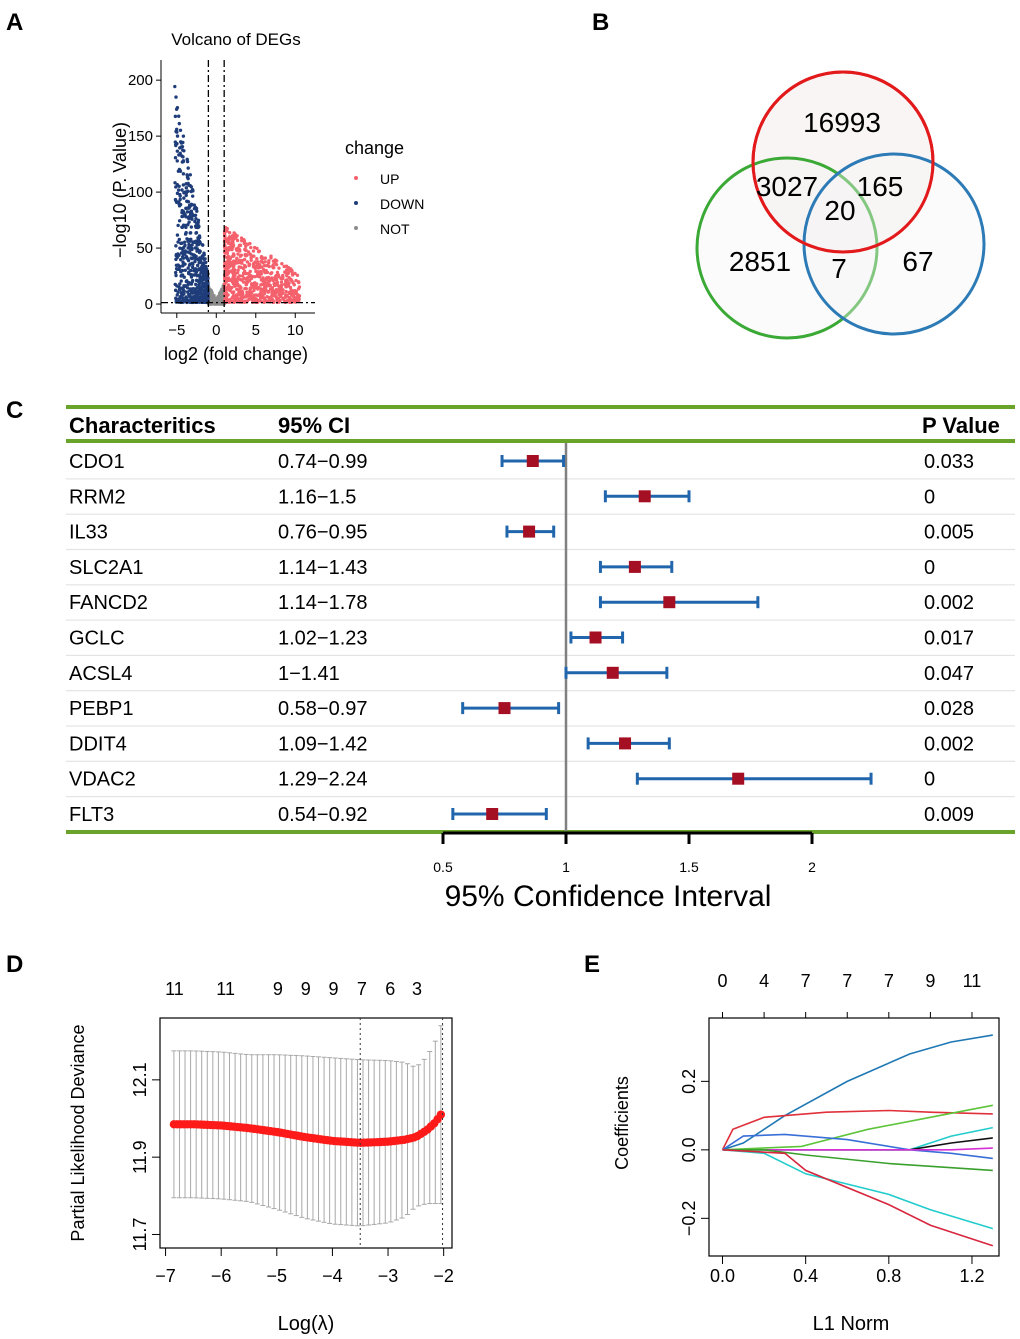 The image size is (1020, 1339). I want to click on forest-row-name: RRM2, so click(97, 497).